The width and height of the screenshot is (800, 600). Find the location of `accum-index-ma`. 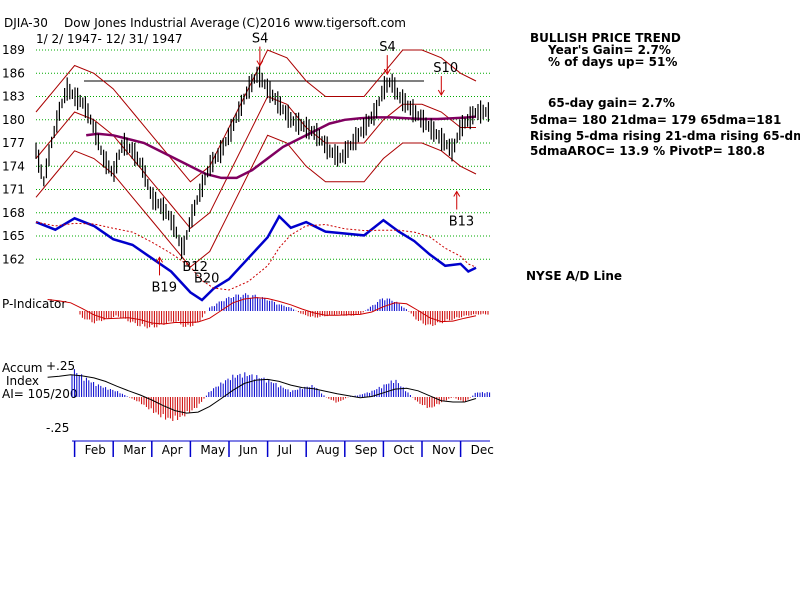

accum-index-ma is located at coordinates (262, 394).